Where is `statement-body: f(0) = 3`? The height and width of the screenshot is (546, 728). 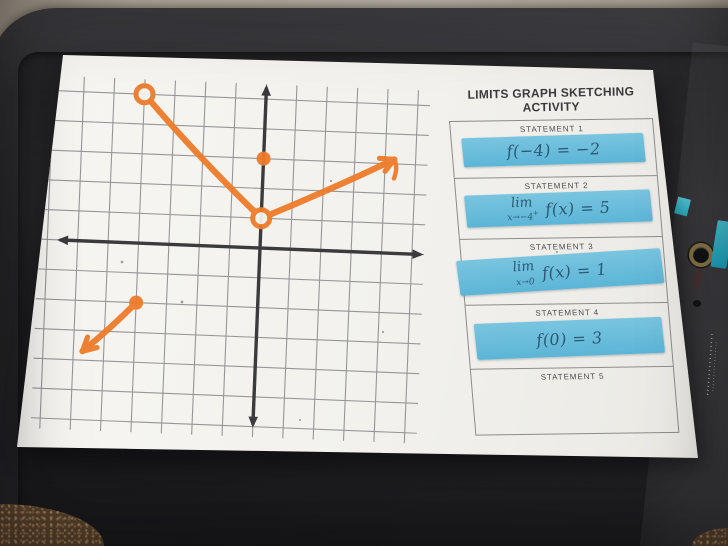 statement-body: f(0) = 3 is located at coordinates (570, 342).